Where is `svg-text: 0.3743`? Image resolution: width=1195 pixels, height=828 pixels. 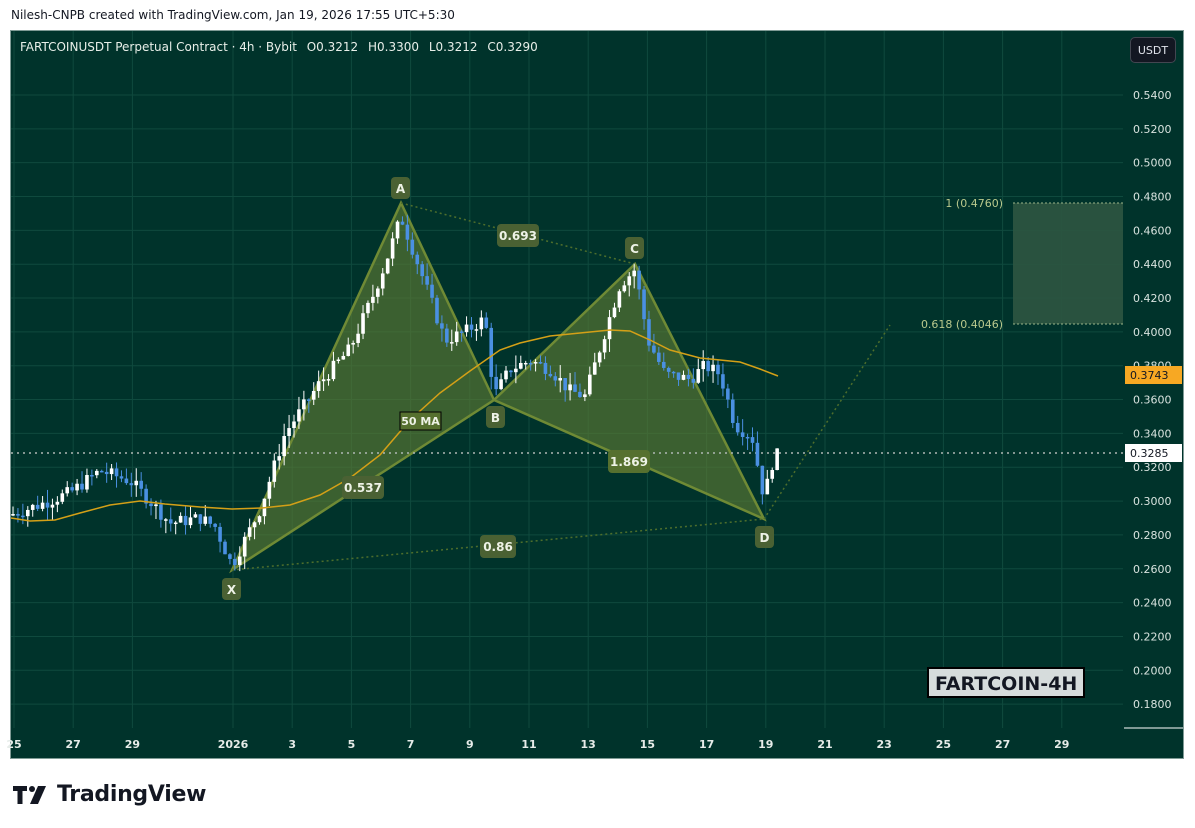
svg-text: 0.3743 is located at coordinates (1149, 375).